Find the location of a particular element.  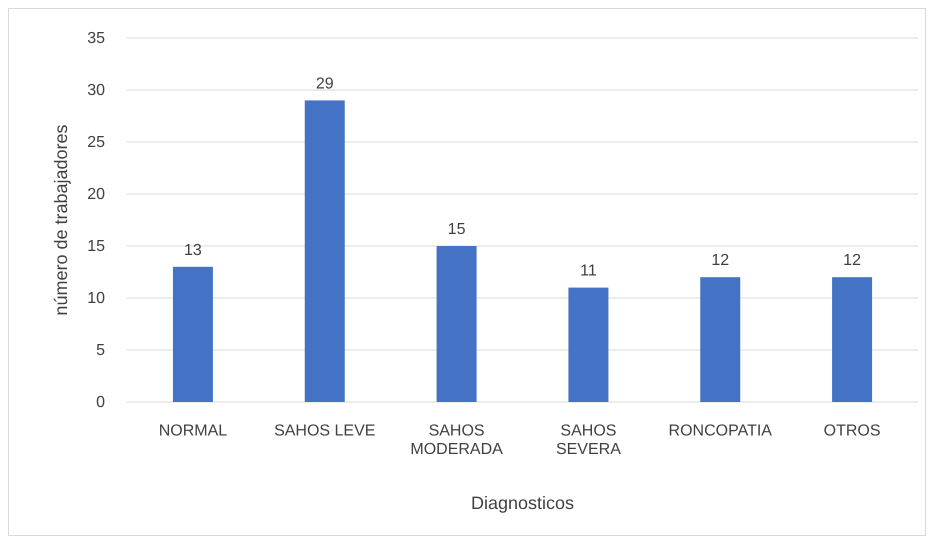

y-tick-label: 35 is located at coordinates (96, 39).